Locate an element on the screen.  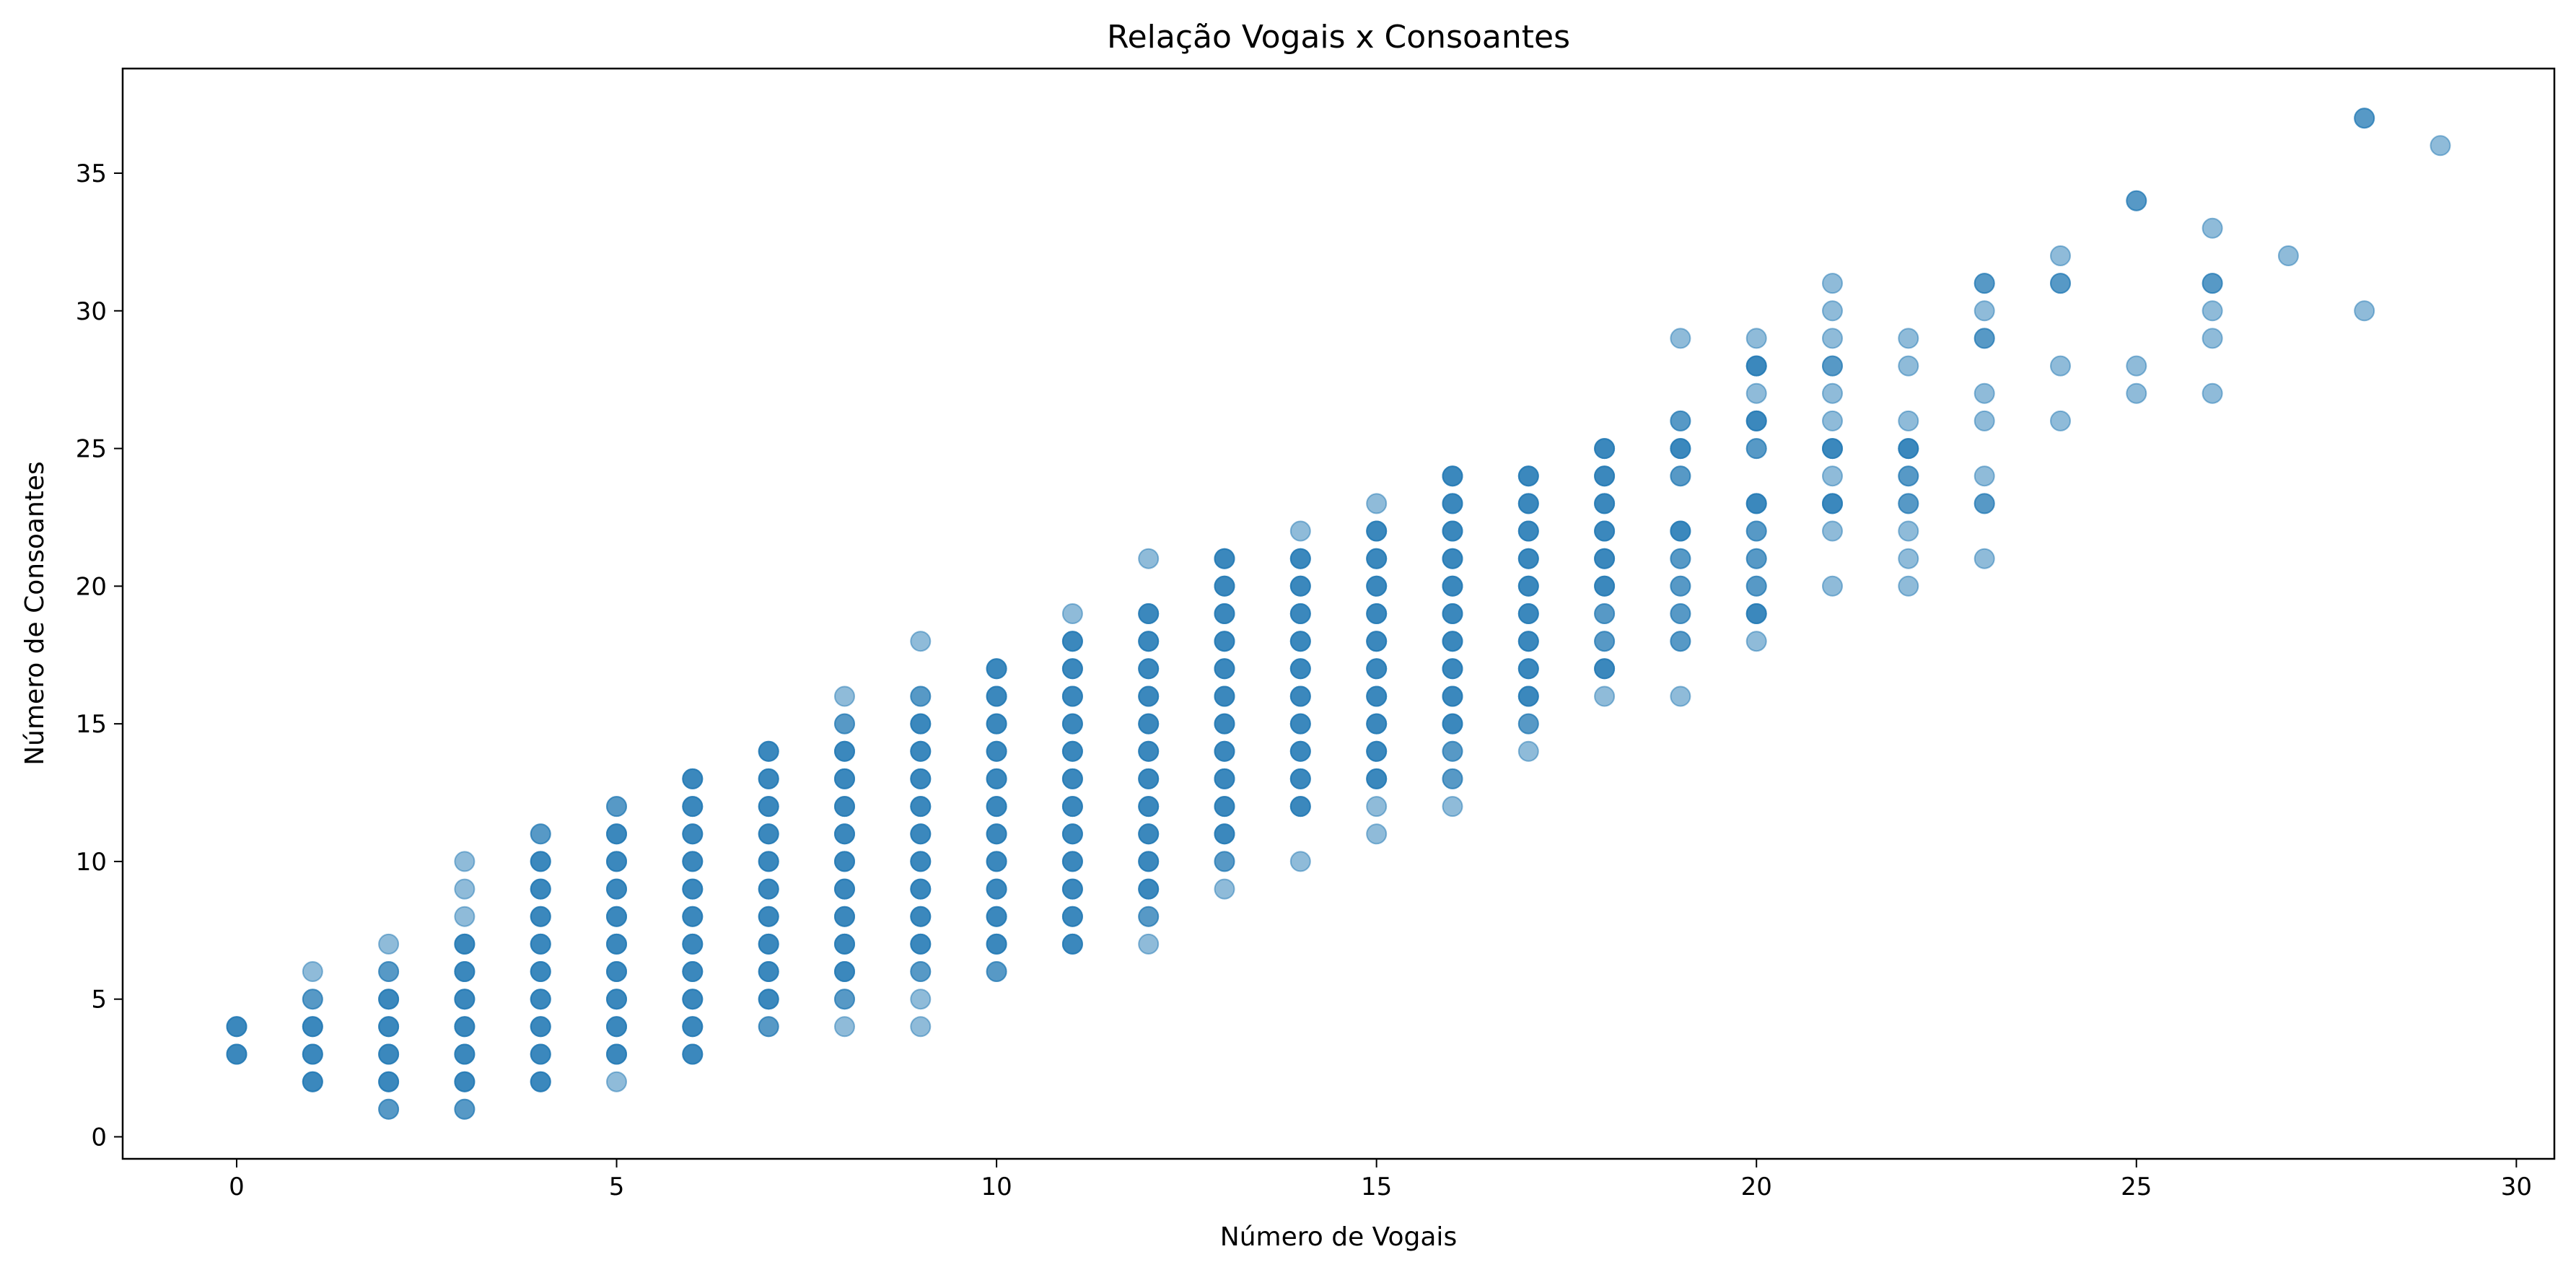
y-tick-label: 10 is located at coordinates (91, 863).